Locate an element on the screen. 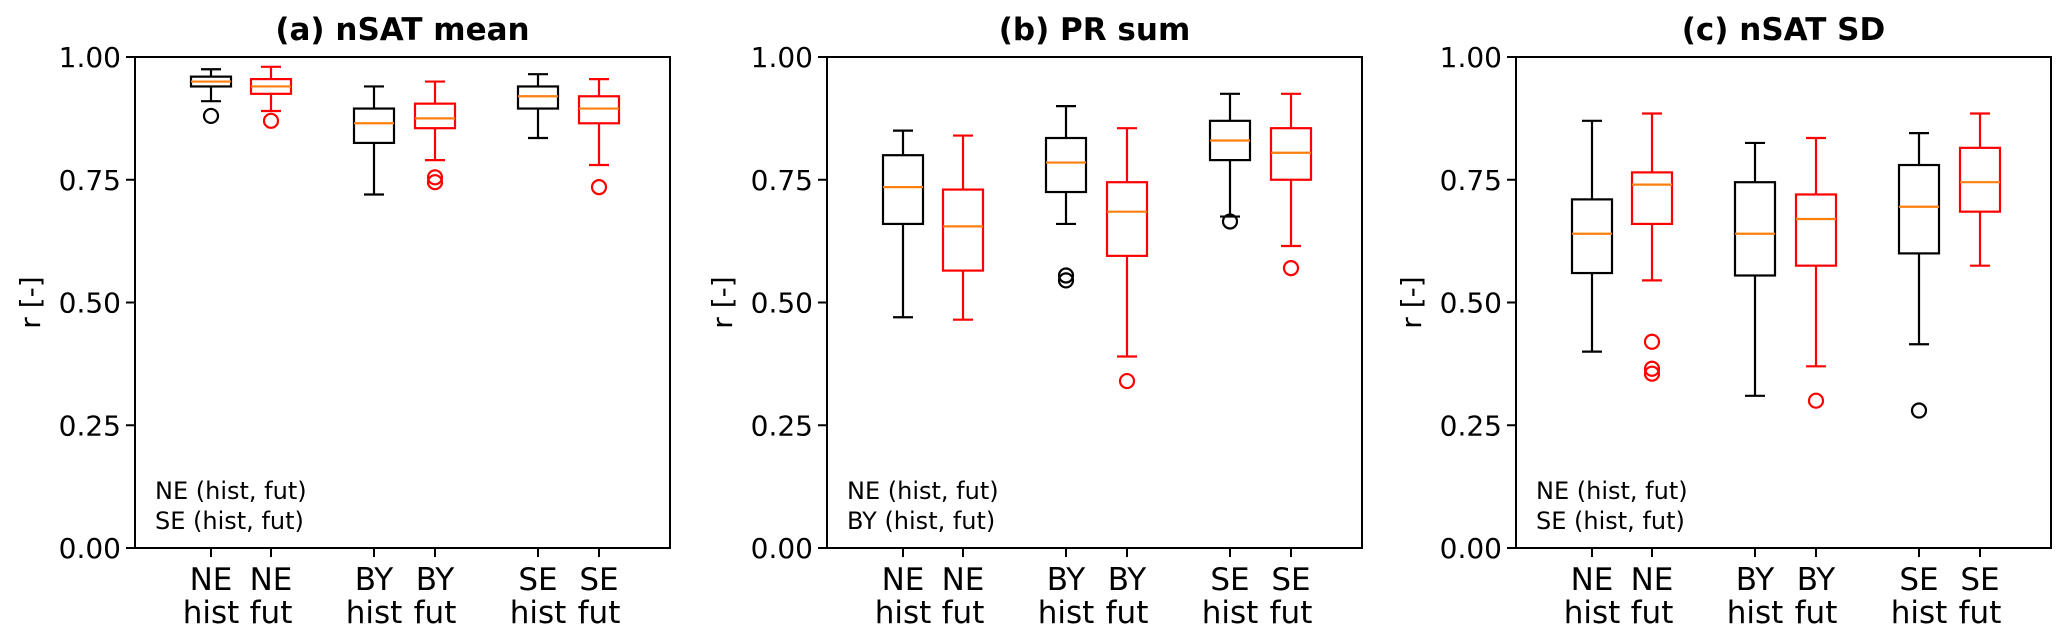  y-tick-label: 0.00 is located at coordinates (1471, 548).